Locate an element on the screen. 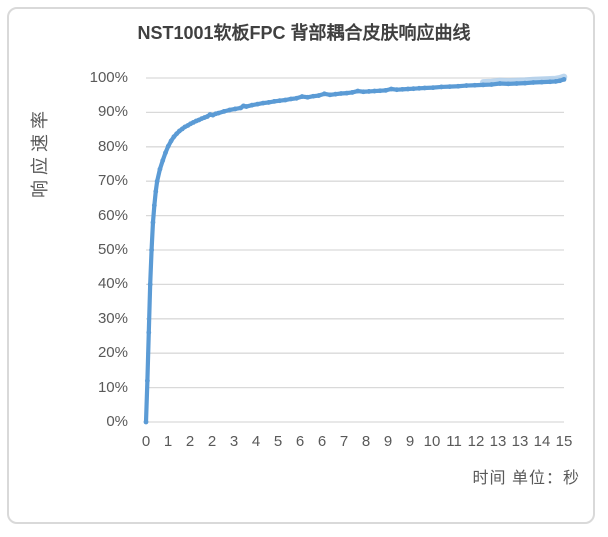 This screenshot has width=608, height=537. x-tick-label: 7 is located at coordinates (344, 441).